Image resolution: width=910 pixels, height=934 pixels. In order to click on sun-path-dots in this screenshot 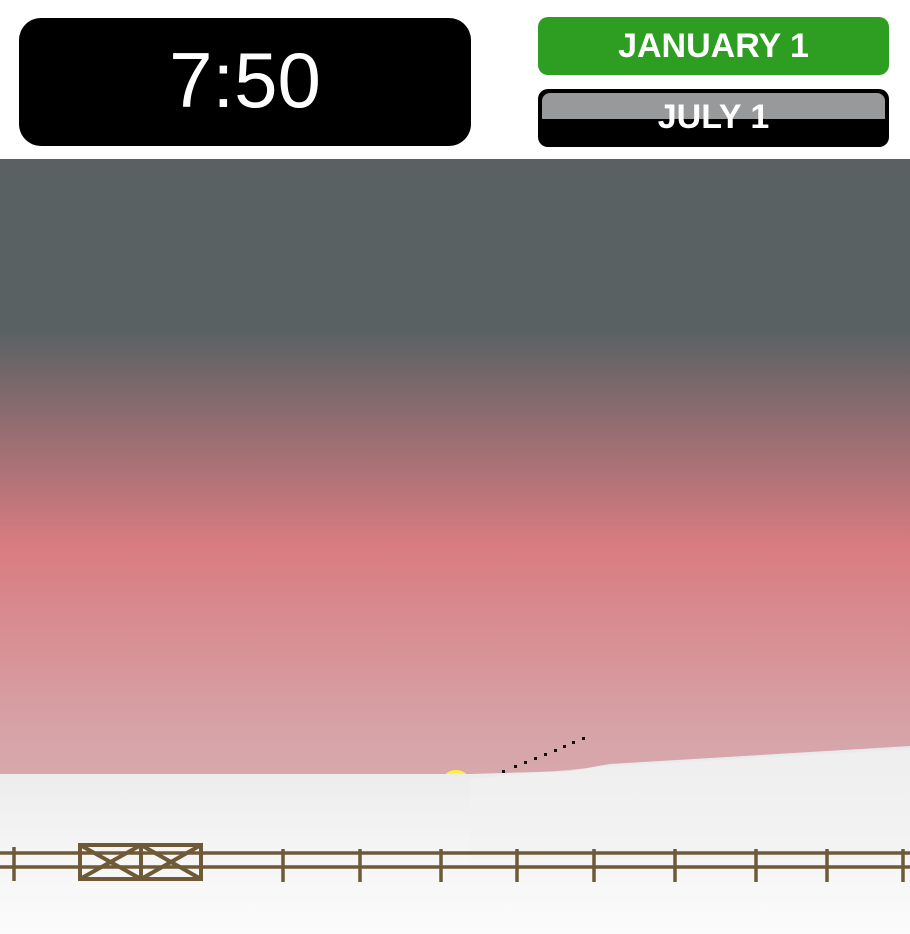, I will do `click(543, 755)`.